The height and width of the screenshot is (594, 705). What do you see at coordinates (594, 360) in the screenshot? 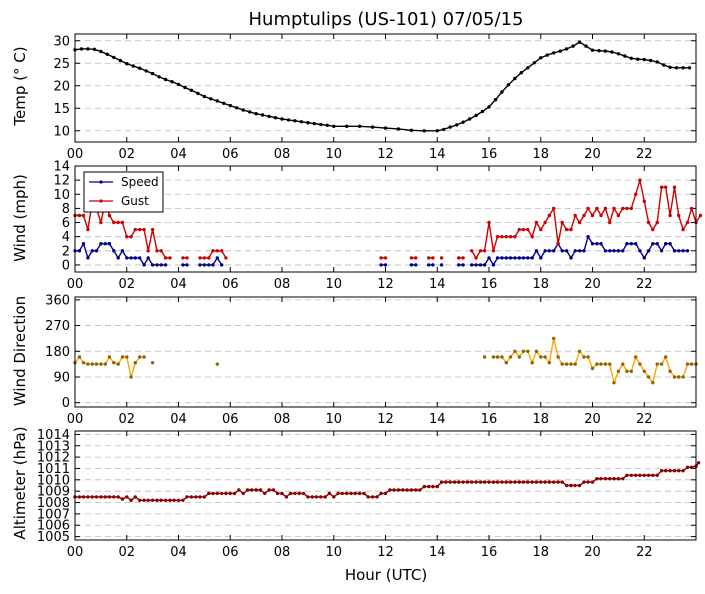
I see `series-line-direction` at bounding box center [594, 360].